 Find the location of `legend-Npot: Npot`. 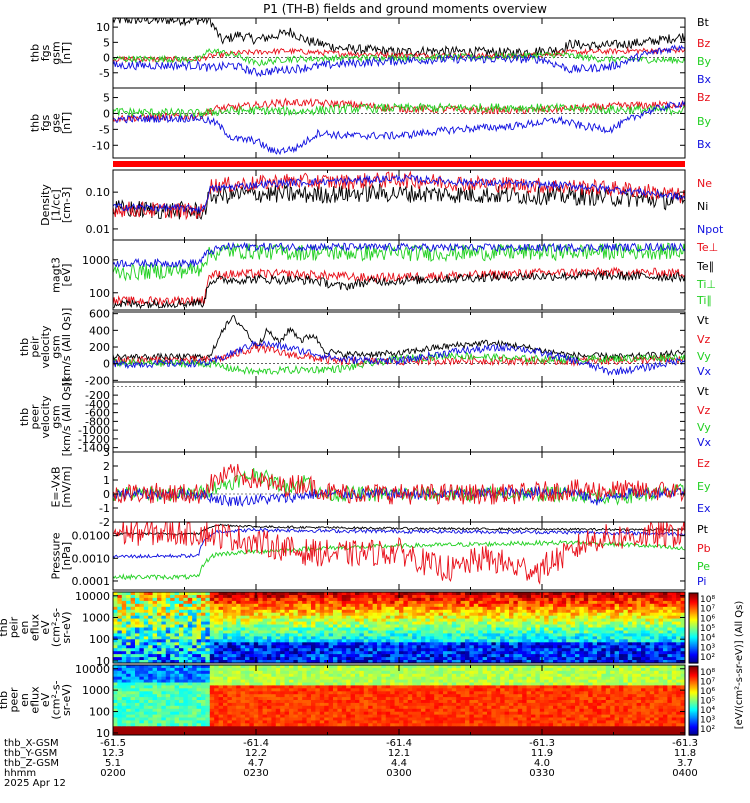

legend-Npot: Npot is located at coordinates (710, 229).